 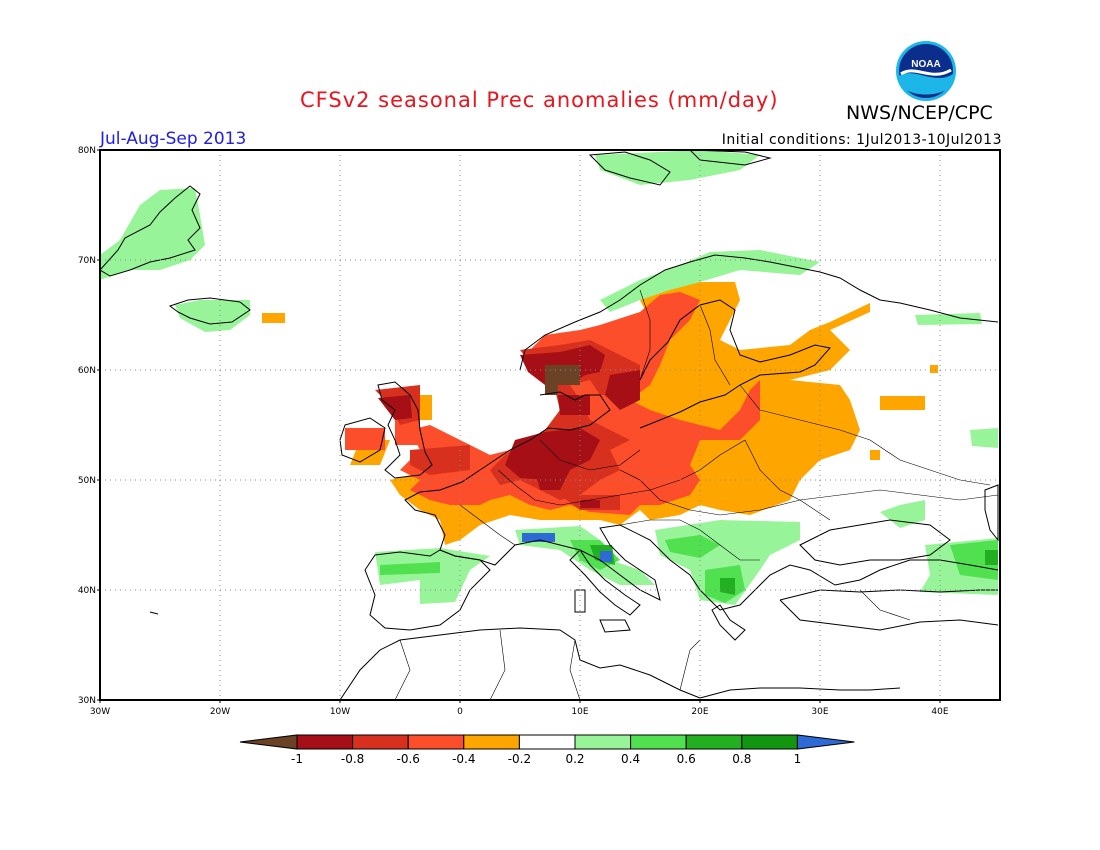 I want to click on longitude-tick-label: 30W, so click(x=100, y=712).